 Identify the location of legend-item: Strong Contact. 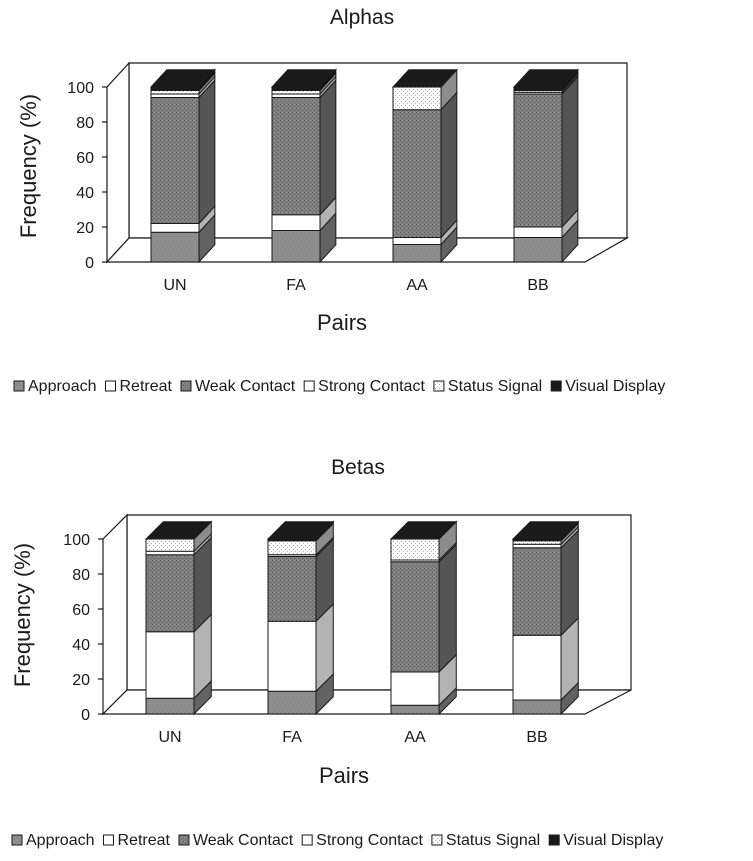
(362, 840).